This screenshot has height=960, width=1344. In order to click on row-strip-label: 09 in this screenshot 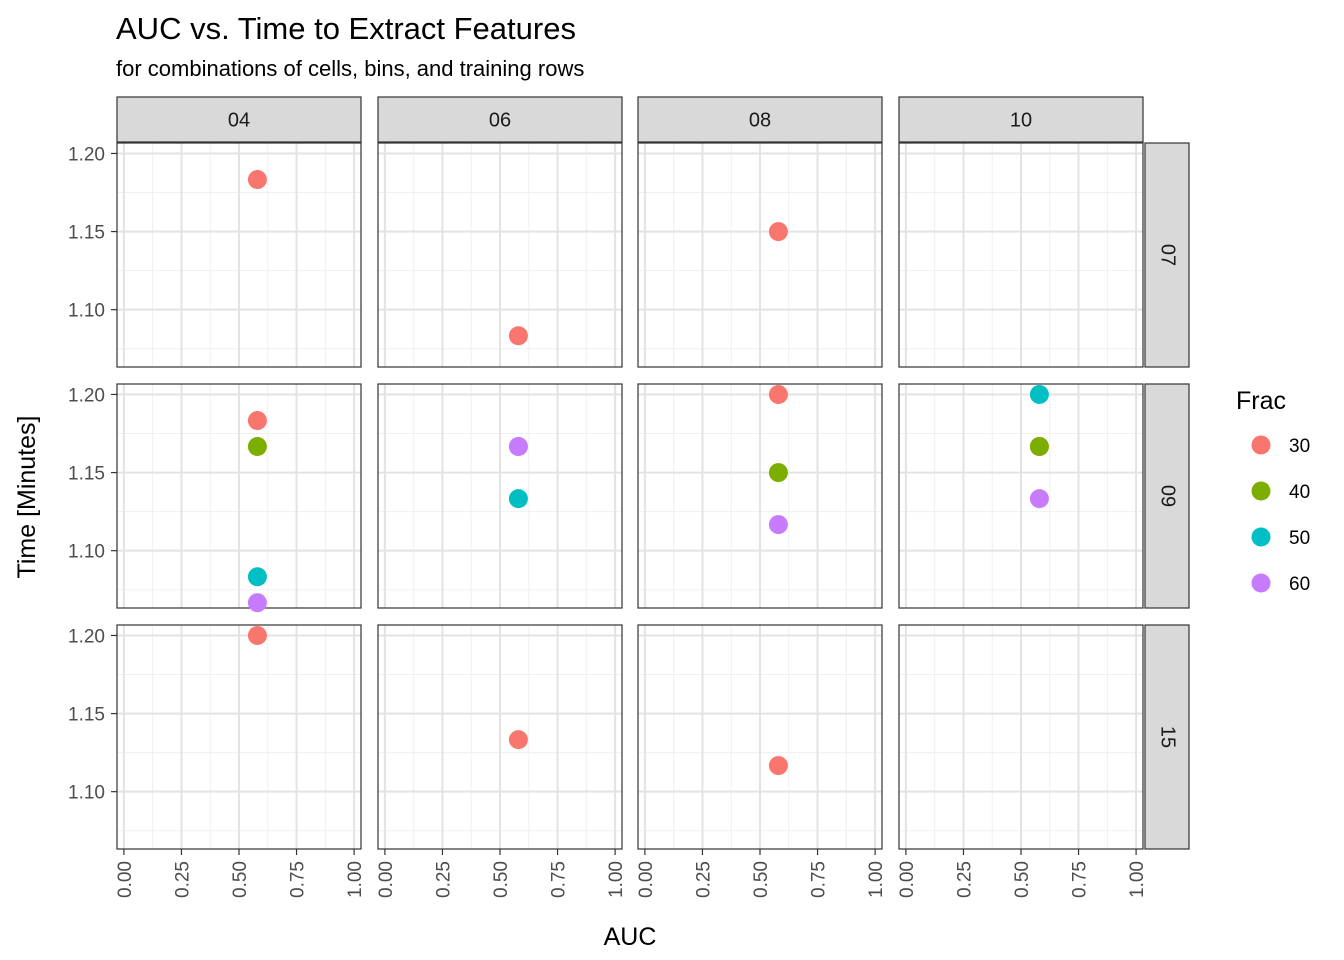, I will do `click(1168, 496)`.